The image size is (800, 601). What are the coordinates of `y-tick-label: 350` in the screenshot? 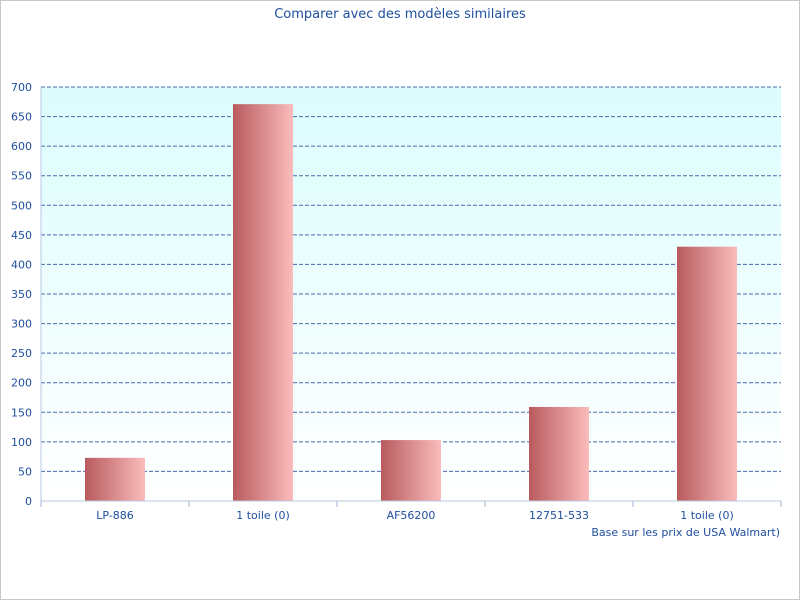 It's located at (21, 294).